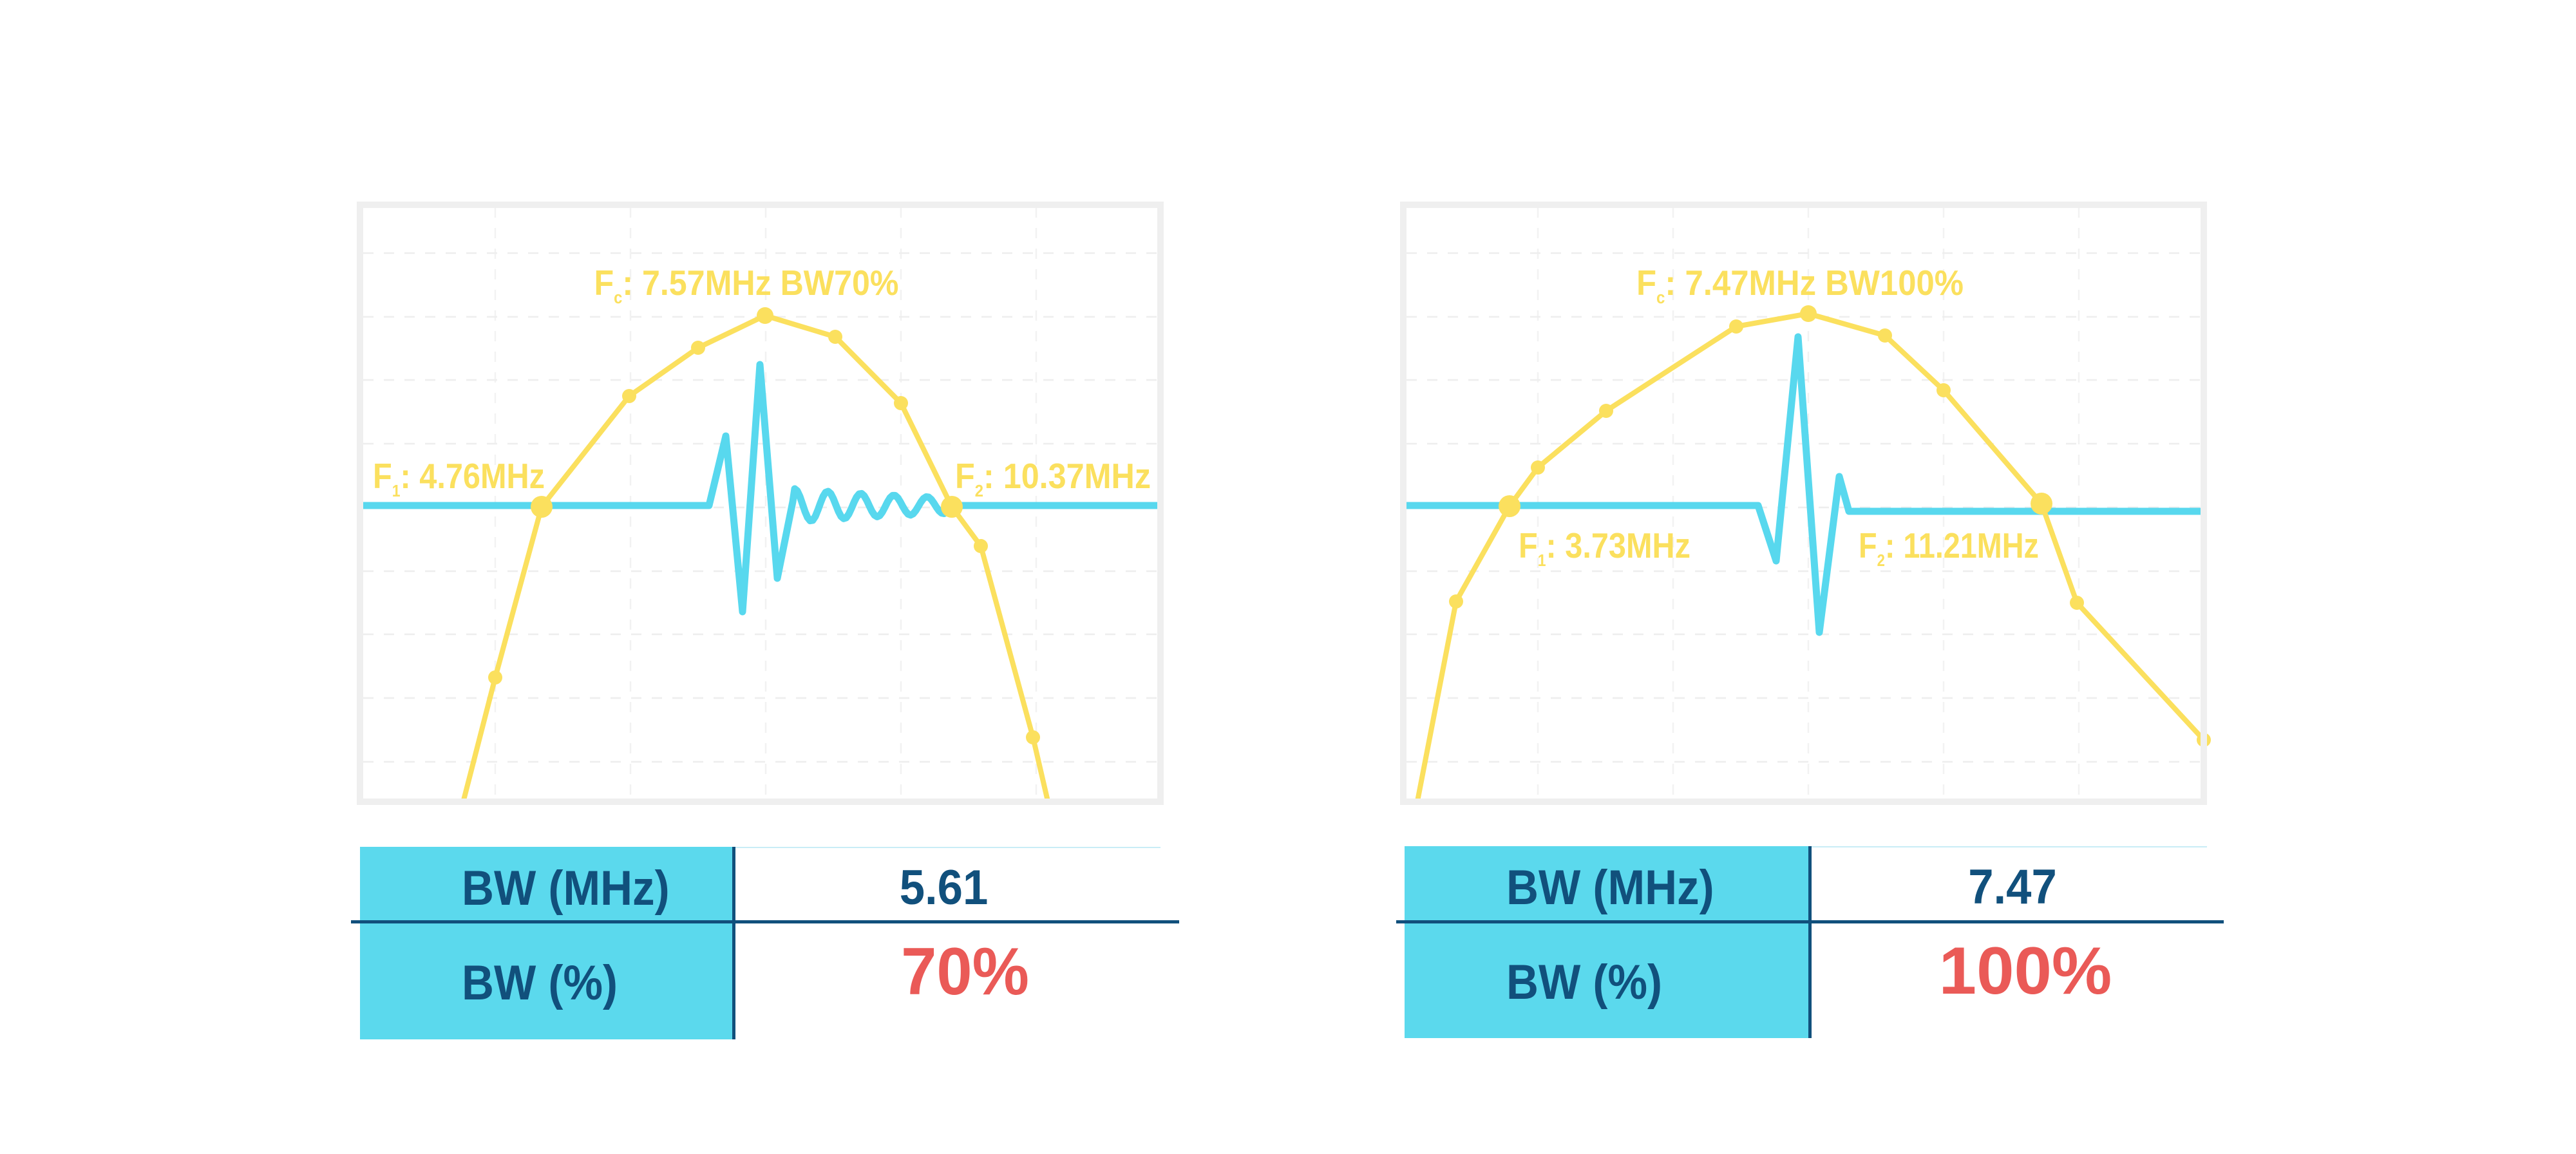 Image resolution: width=2576 pixels, height=1154 pixels. I want to click on svg-text: F2: 11.21MHz, so click(1949, 547).